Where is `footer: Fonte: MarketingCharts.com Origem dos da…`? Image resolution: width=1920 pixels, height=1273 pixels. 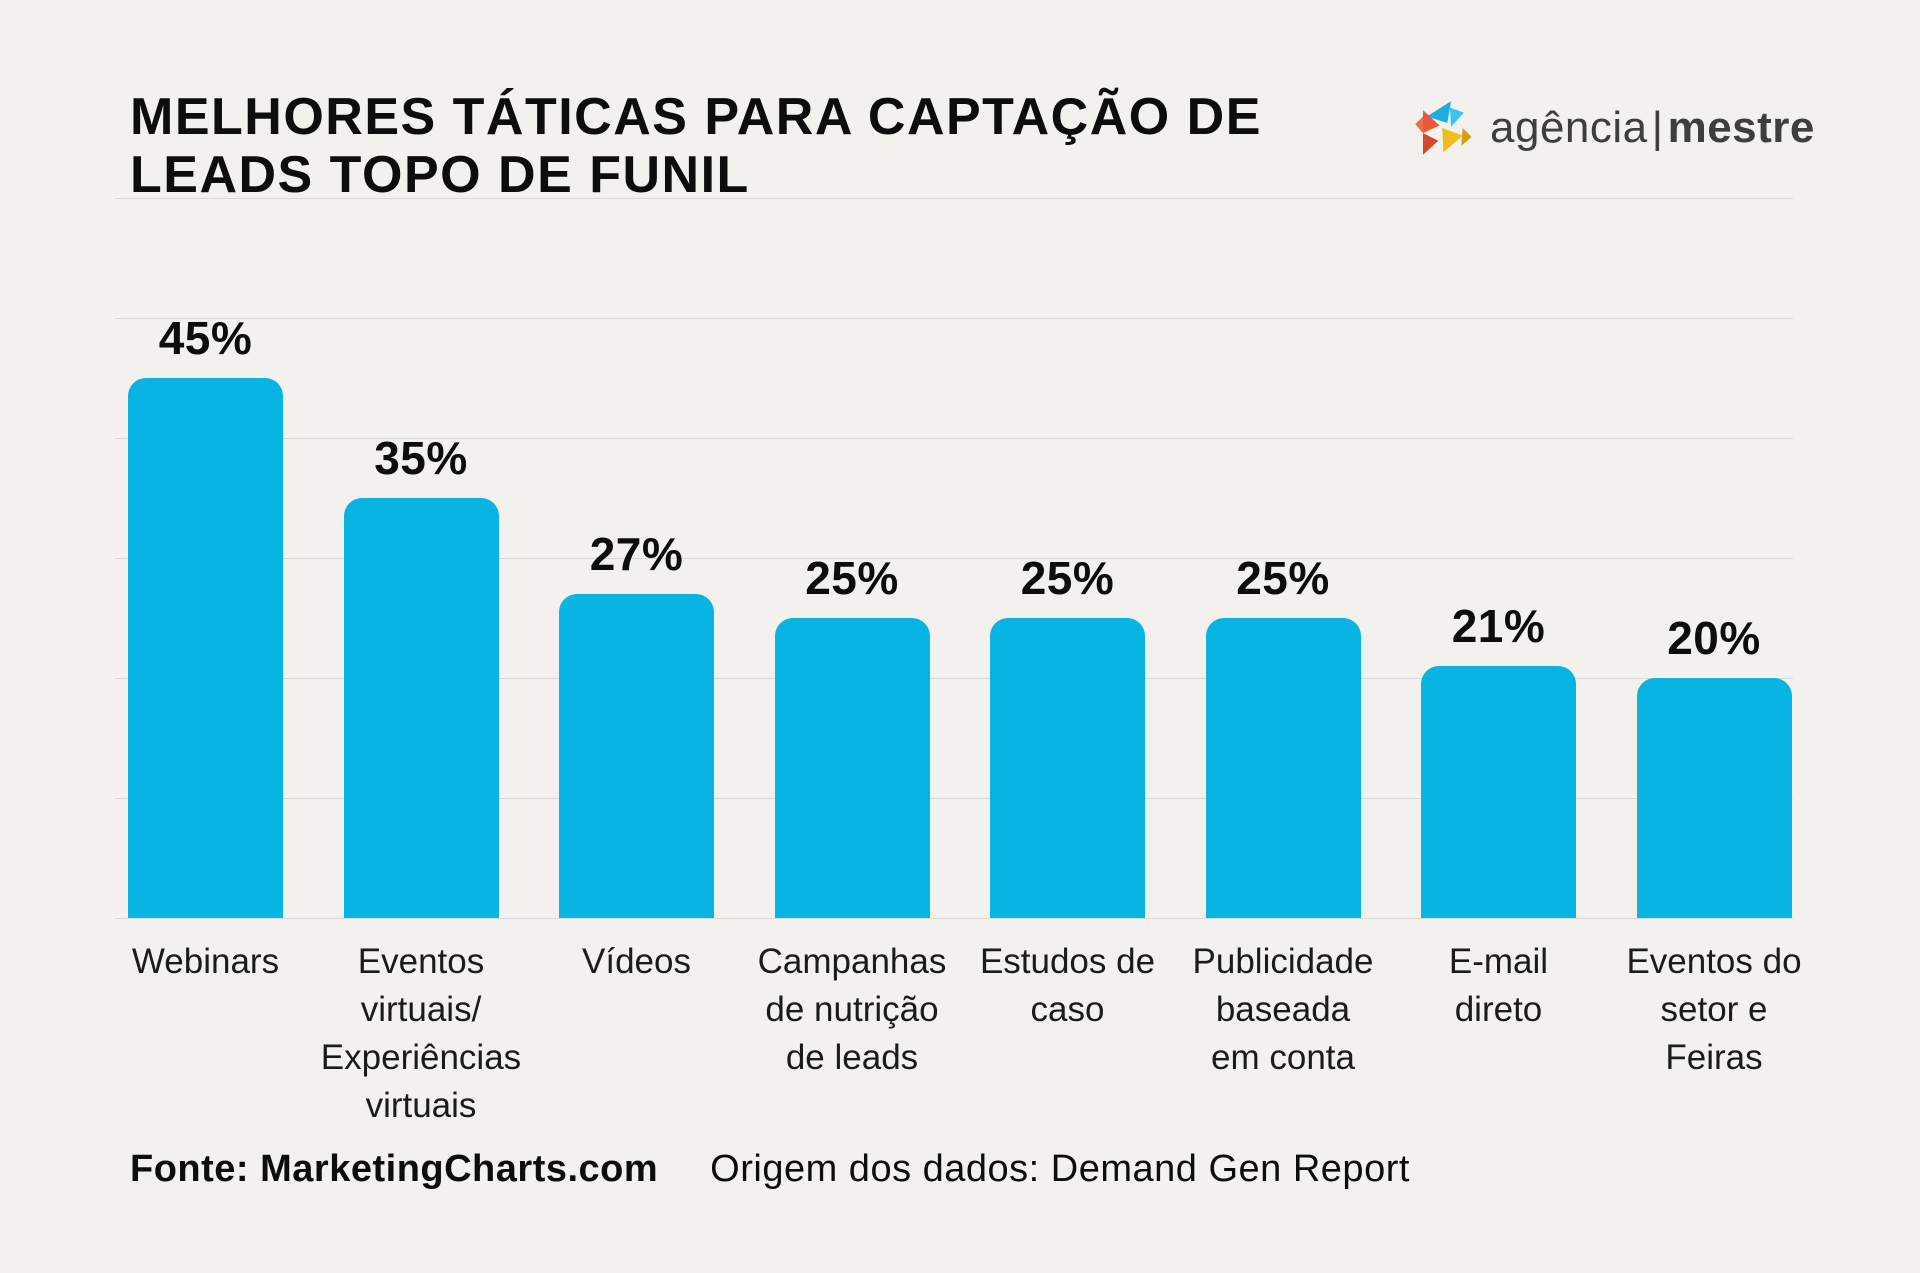 footer: Fonte: MarketingCharts.com Origem dos da… is located at coordinates (770, 1169).